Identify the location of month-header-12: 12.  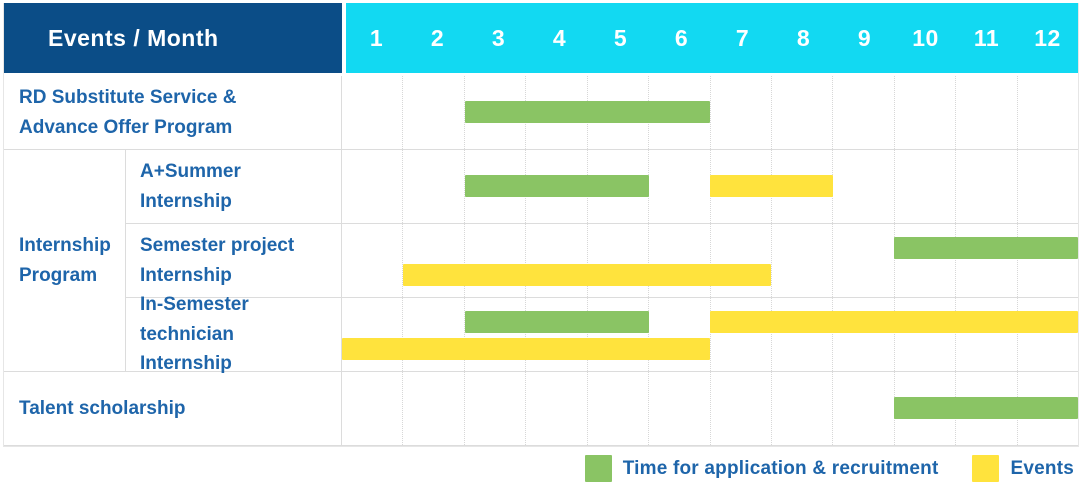
(1047, 37).